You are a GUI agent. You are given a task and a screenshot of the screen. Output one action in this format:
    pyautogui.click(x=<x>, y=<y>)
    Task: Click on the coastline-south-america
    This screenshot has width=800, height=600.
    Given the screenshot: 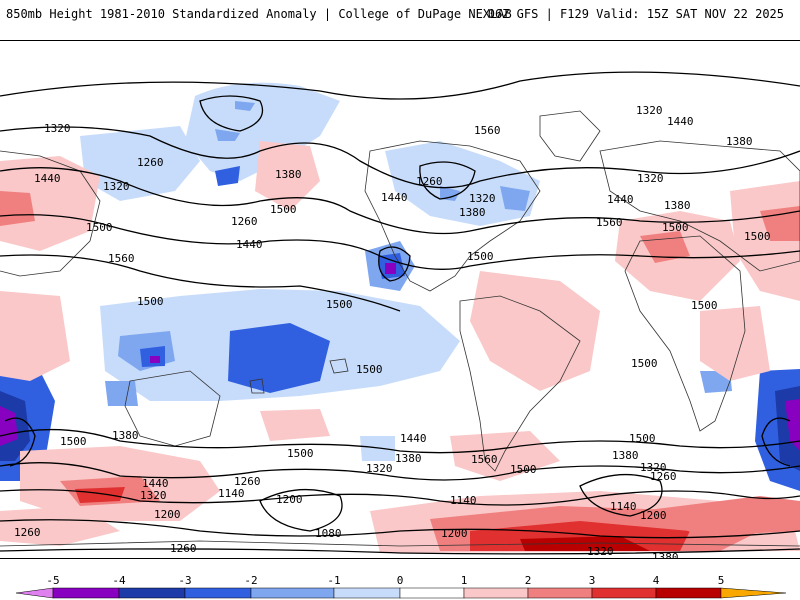 What is the action you would take?
    pyautogui.click(x=520, y=383)
    